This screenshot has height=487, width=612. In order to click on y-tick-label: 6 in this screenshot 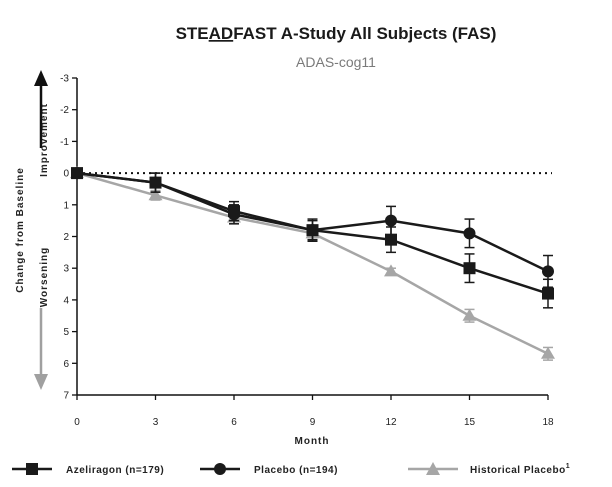, I will do `click(66, 364)`.